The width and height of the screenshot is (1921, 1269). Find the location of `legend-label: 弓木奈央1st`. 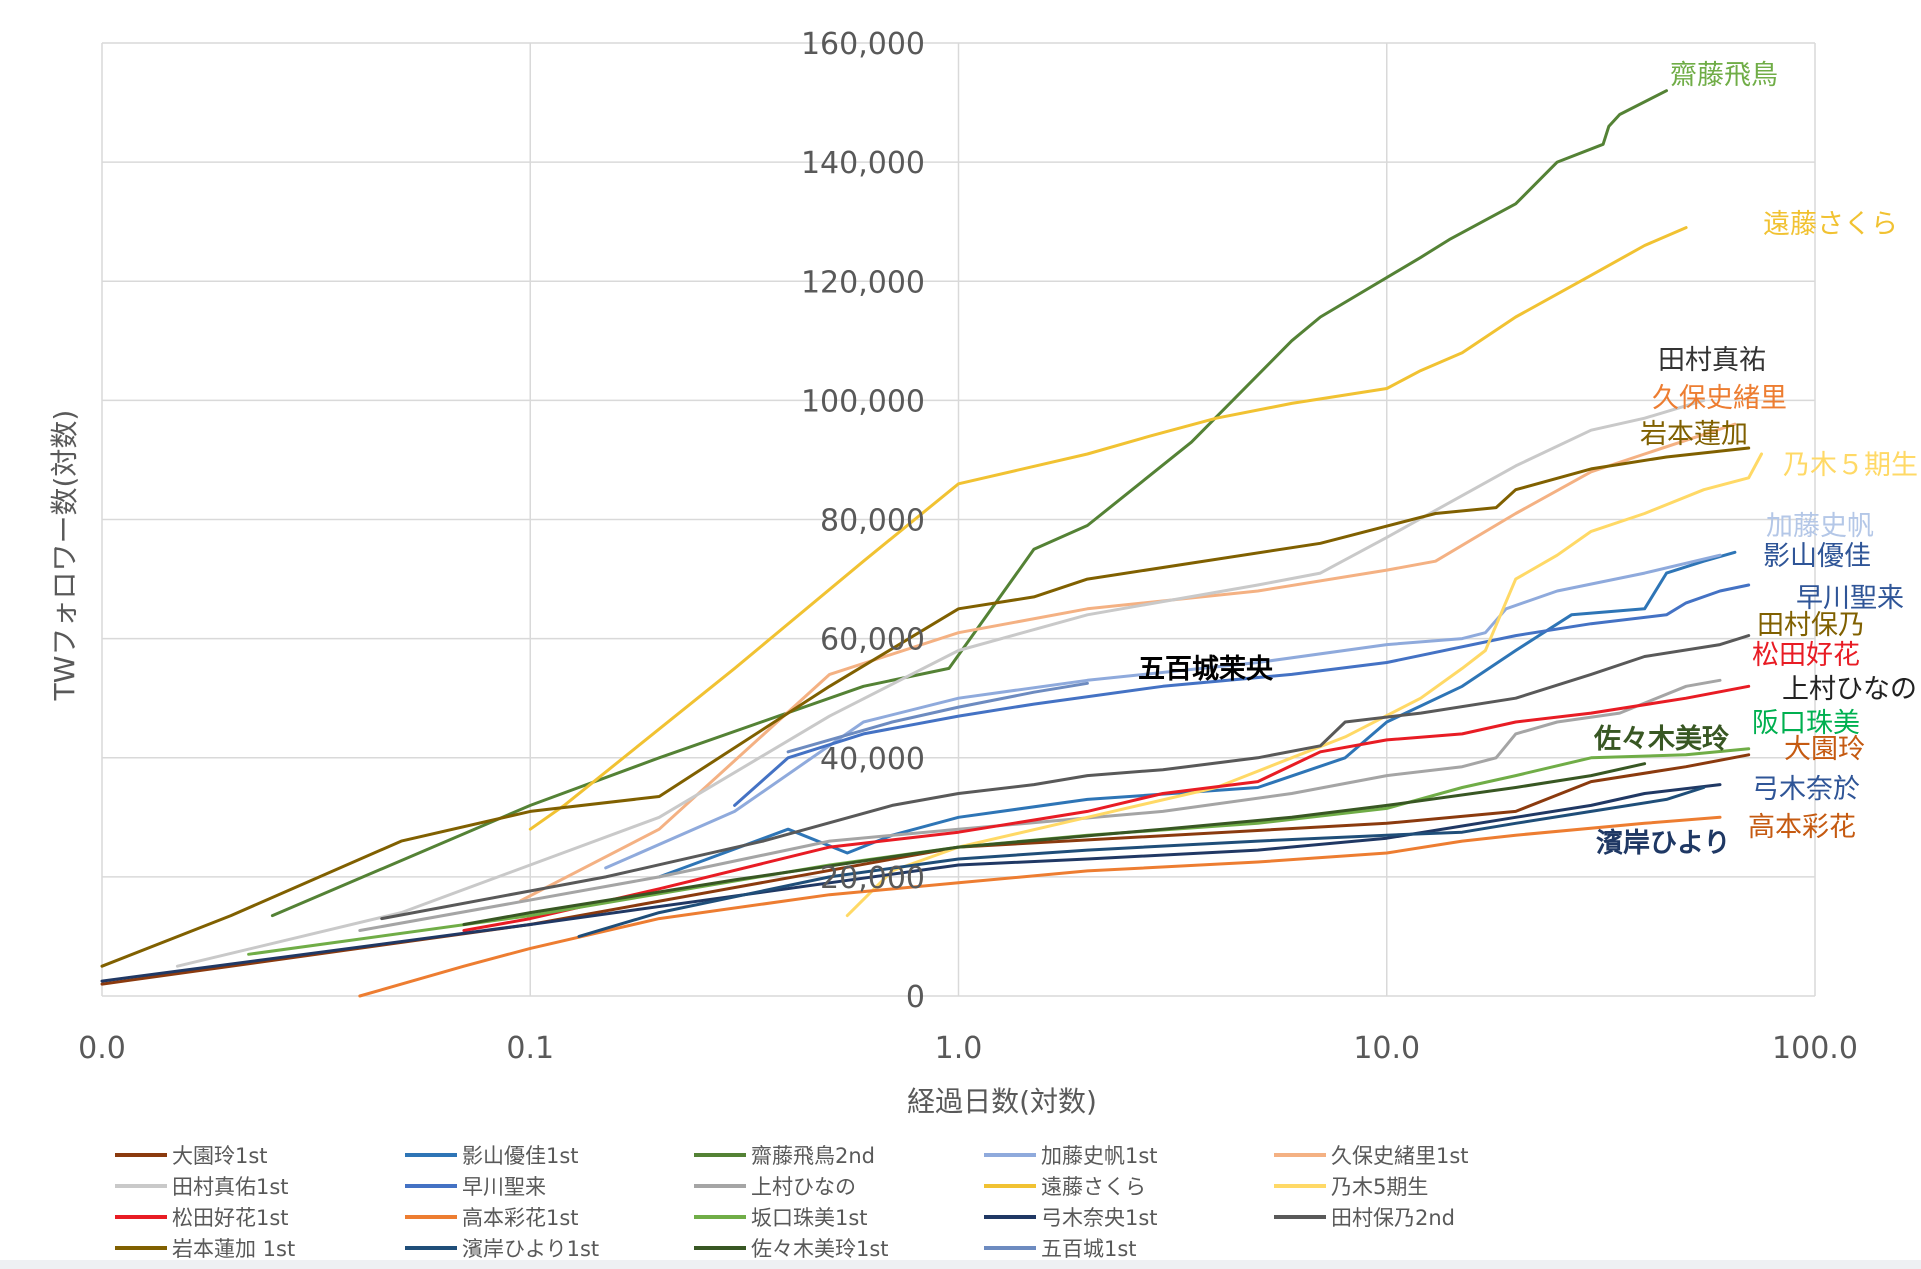

legend-label: 弓木奈央1st is located at coordinates (1099, 1218).